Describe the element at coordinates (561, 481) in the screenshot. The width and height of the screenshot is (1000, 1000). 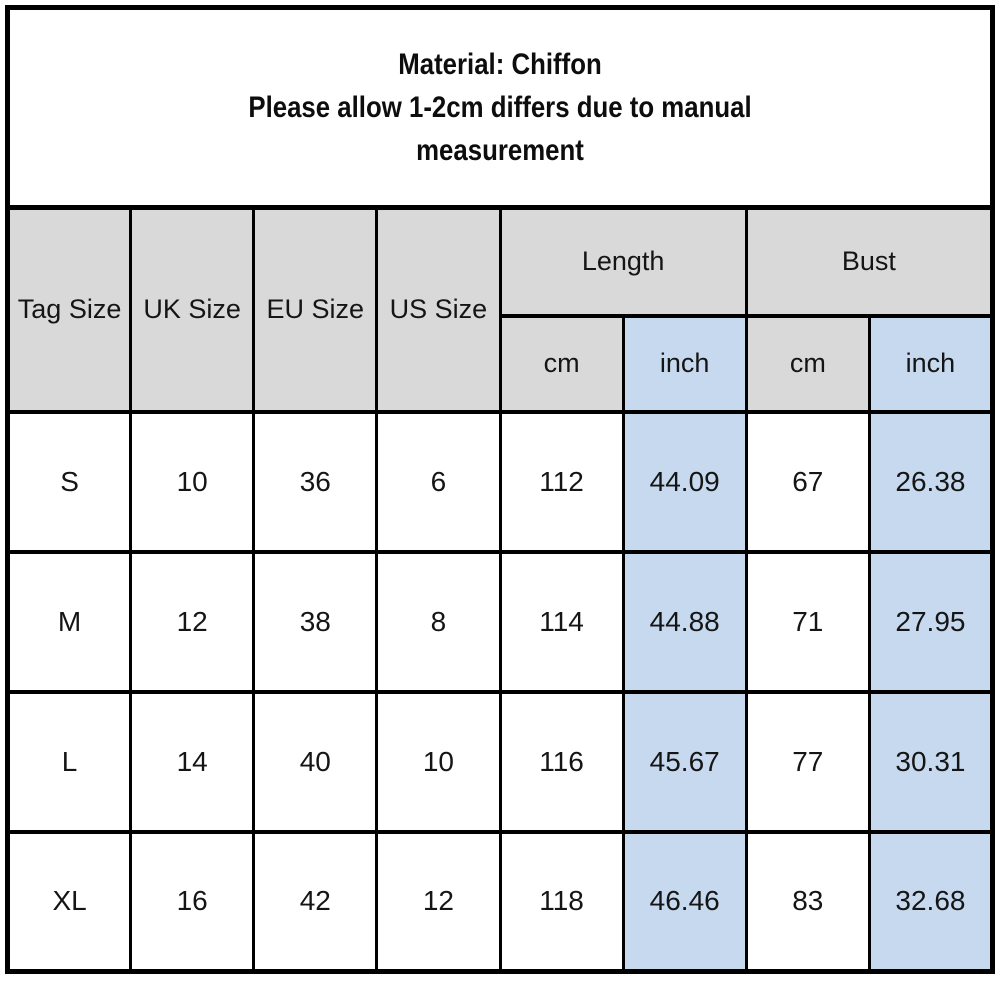
I see `cell-length-cm: 112` at that location.